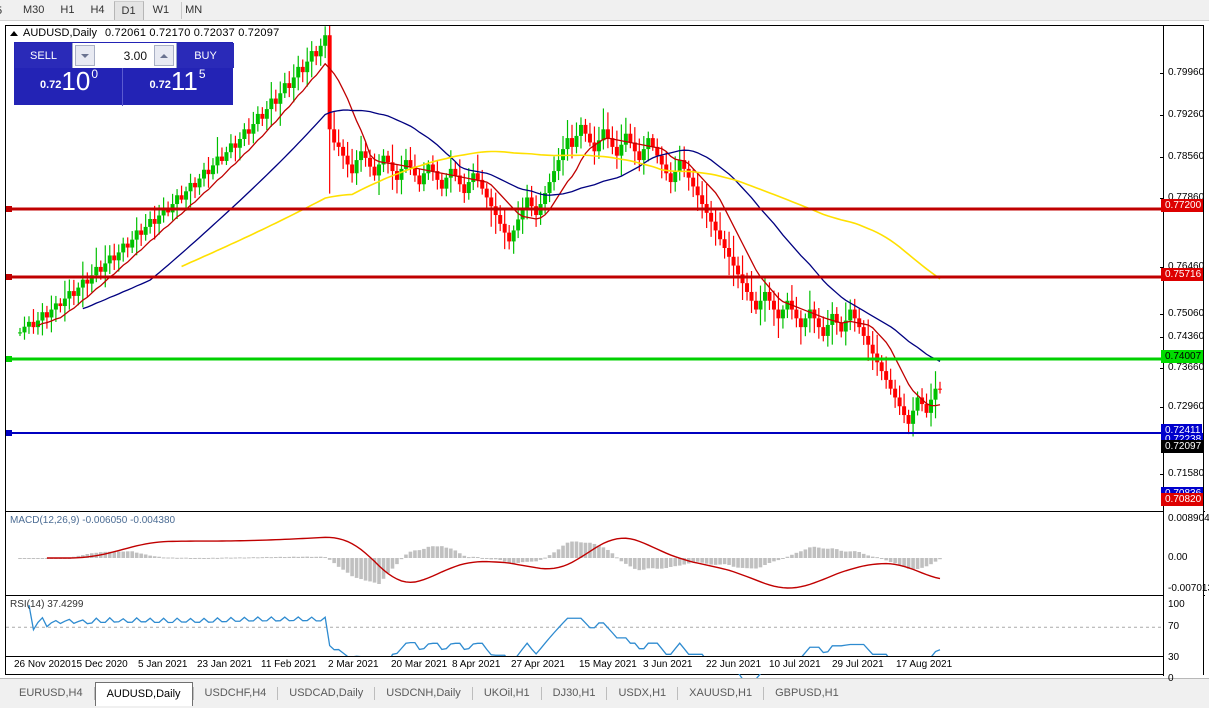  I want to click on volume-stepper: 3.00, so click(124, 55).